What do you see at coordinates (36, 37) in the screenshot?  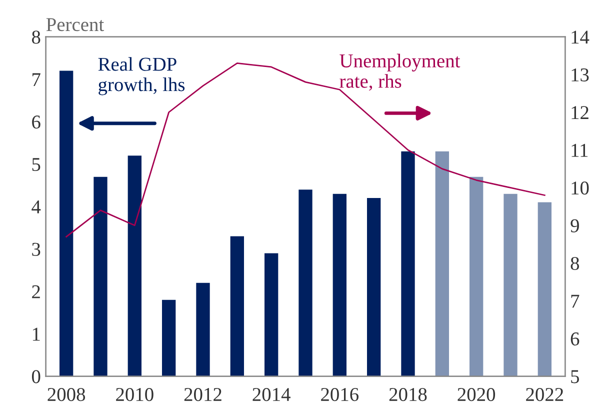 I see `y-tick-label: 8` at bounding box center [36, 37].